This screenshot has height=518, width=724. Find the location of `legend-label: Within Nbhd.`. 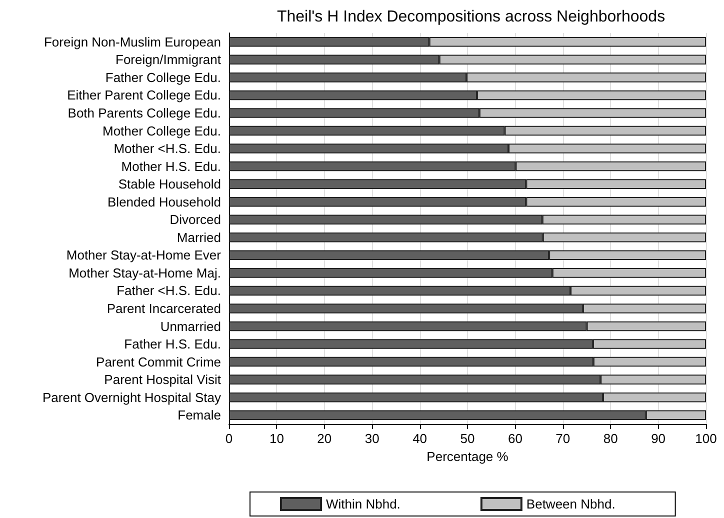

legend-label: Within Nbhd. is located at coordinates (363, 504).